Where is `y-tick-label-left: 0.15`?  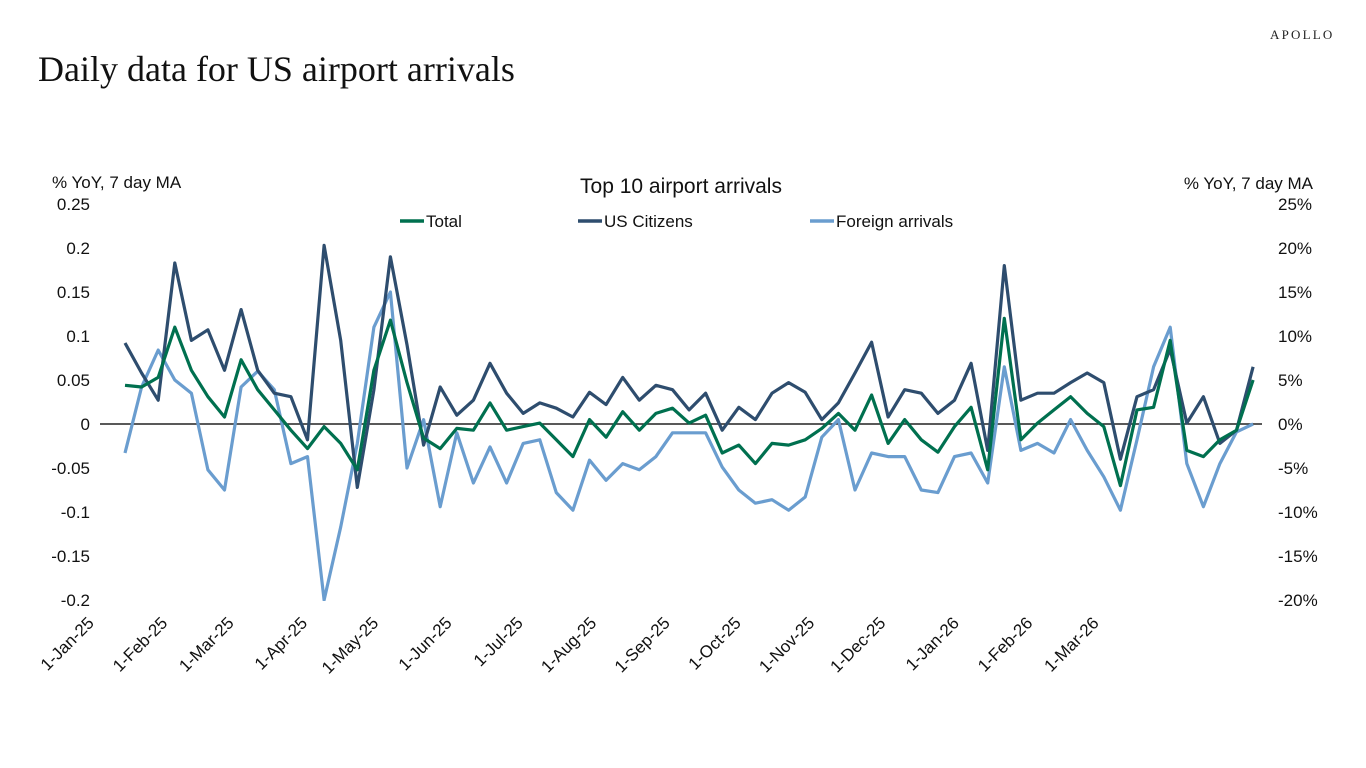 y-tick-label-left: 0.15 is located at coordinates (73, 292).